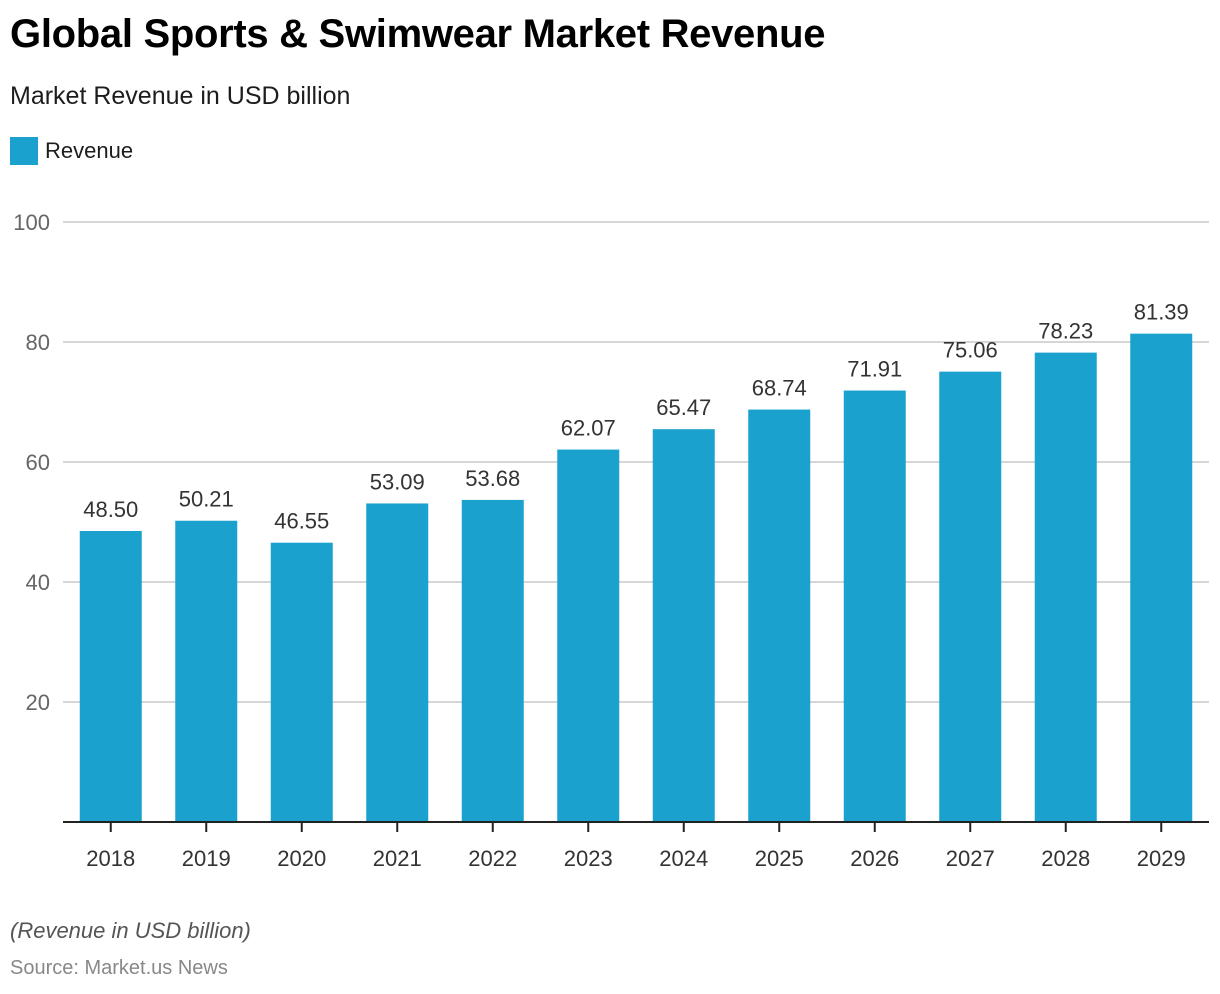 The height and width of the screenshot is (994, 1220). Describe the element at coordinates (683, 407) in the screenshot. I see `data-label: 65.47` at that location.